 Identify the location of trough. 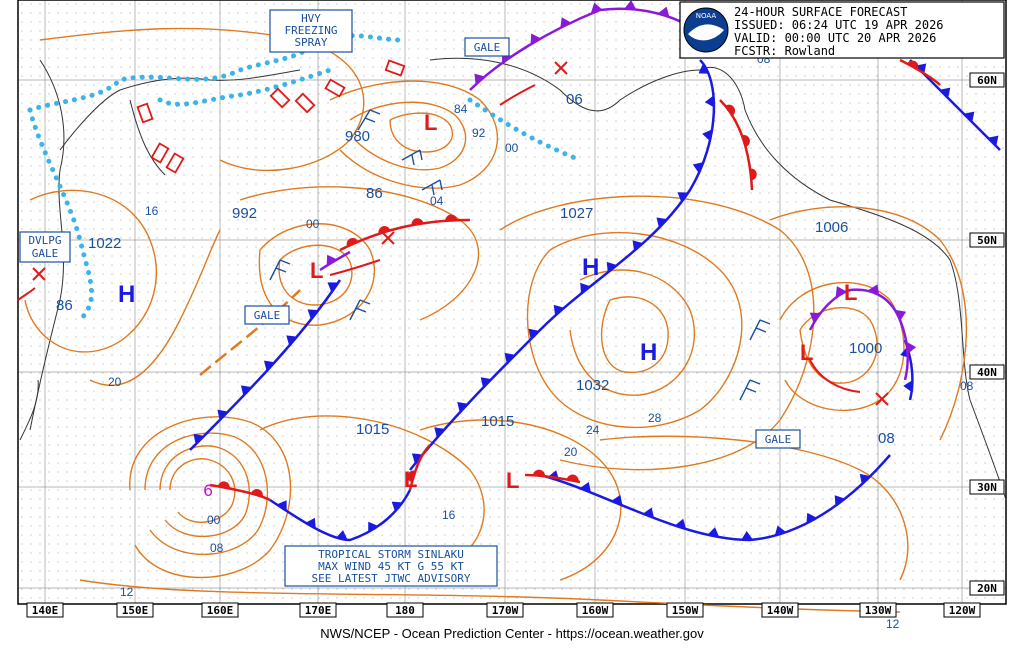
(250, 332).